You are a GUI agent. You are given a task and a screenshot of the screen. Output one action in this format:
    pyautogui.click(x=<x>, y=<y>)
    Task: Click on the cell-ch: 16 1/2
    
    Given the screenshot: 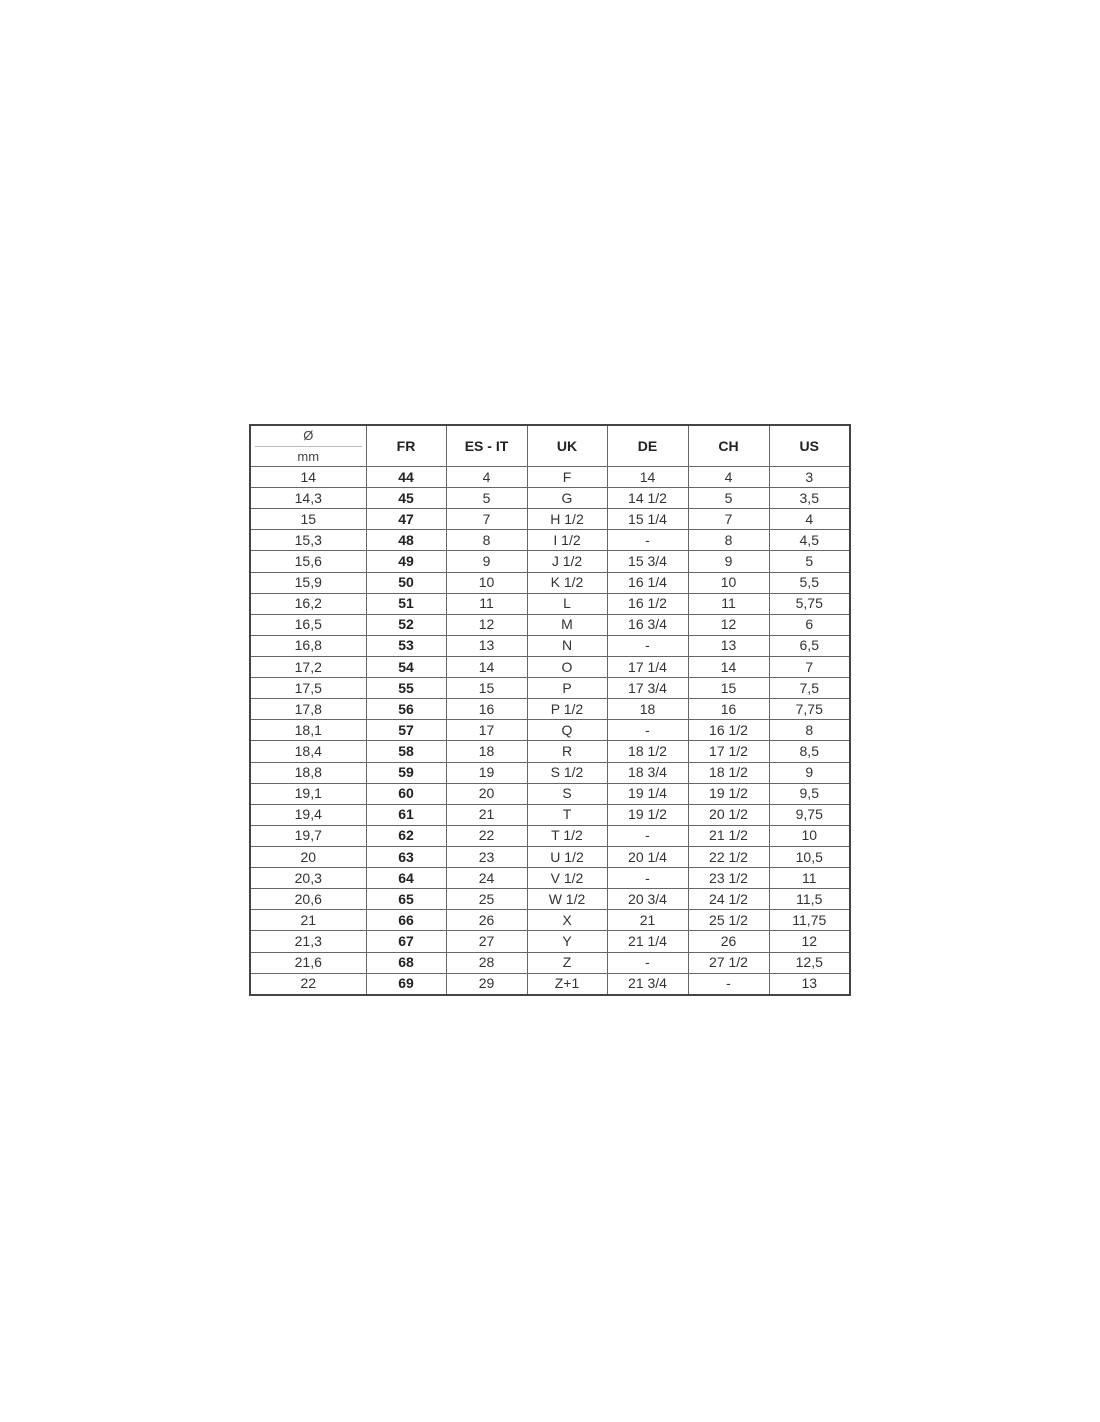 What is the action you would take?
    pyautogui.click(x=728, y=730)
    